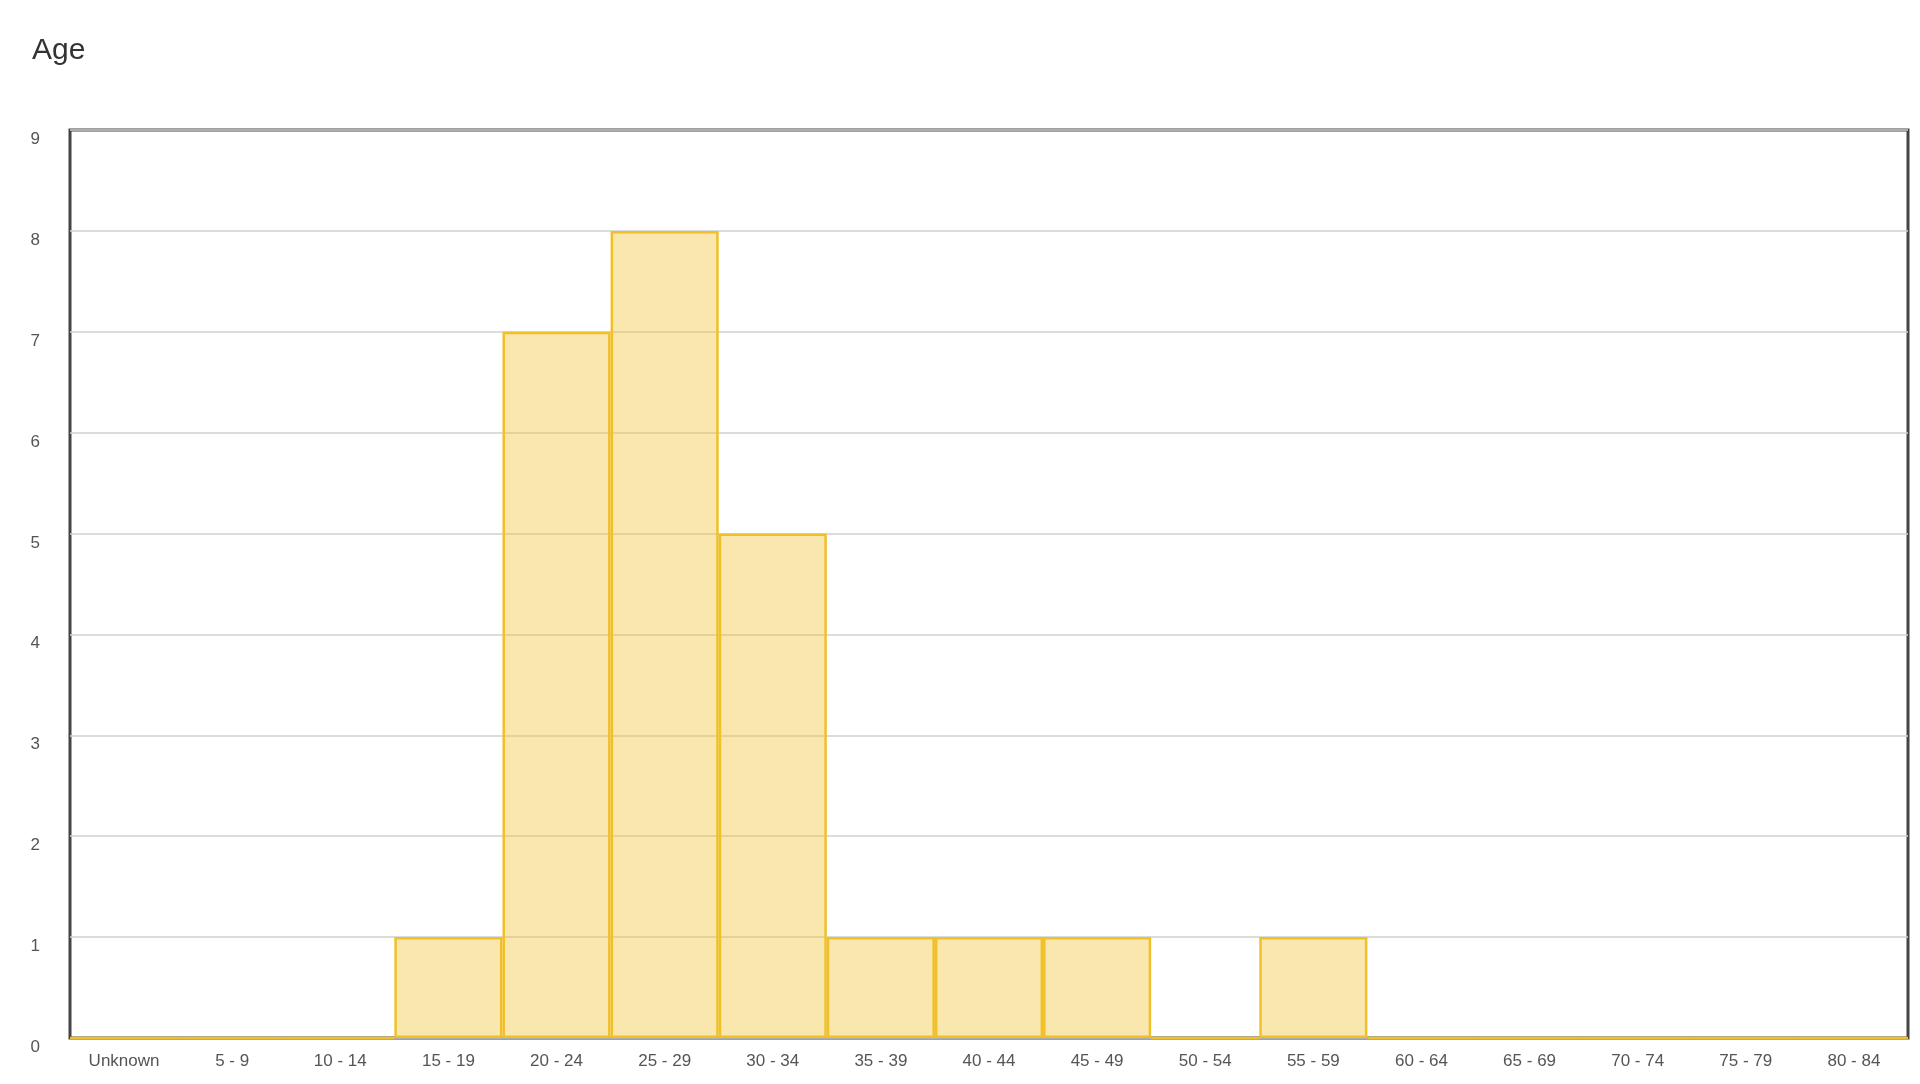  Describe the element at coordinates (59, 48) in the screenshot. I see `chart-title: Age` at that location.